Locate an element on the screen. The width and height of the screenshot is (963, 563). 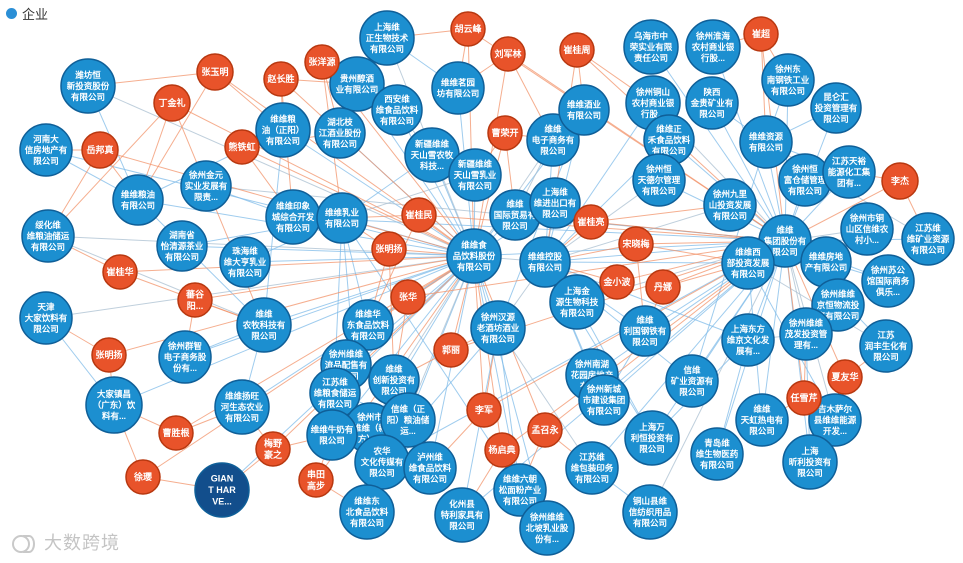
person-node: 赵长胜 is located at coordinates (281, 79).